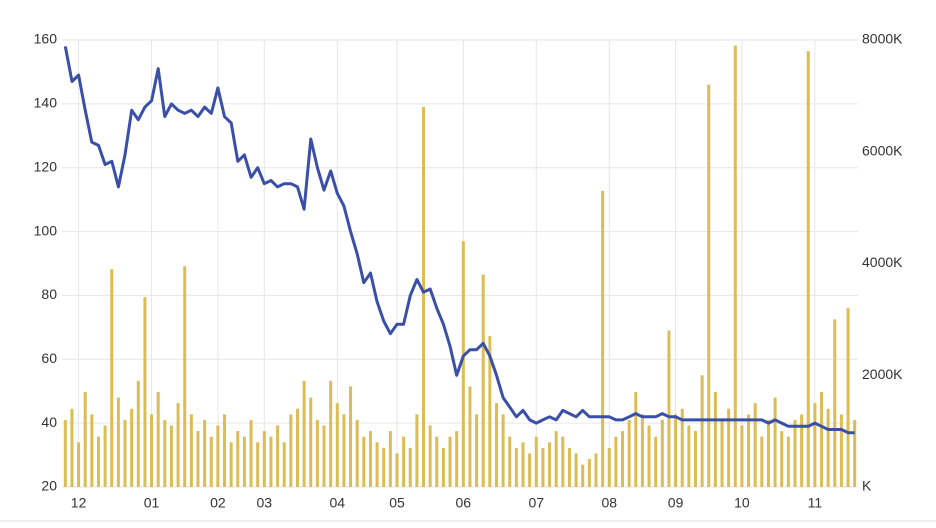 This screenshot has height=528, width=936. What do you see at coordinates (397, 503) in the screenshot?
I see `x-tick-label: 05` at bounding box center [397, 503].